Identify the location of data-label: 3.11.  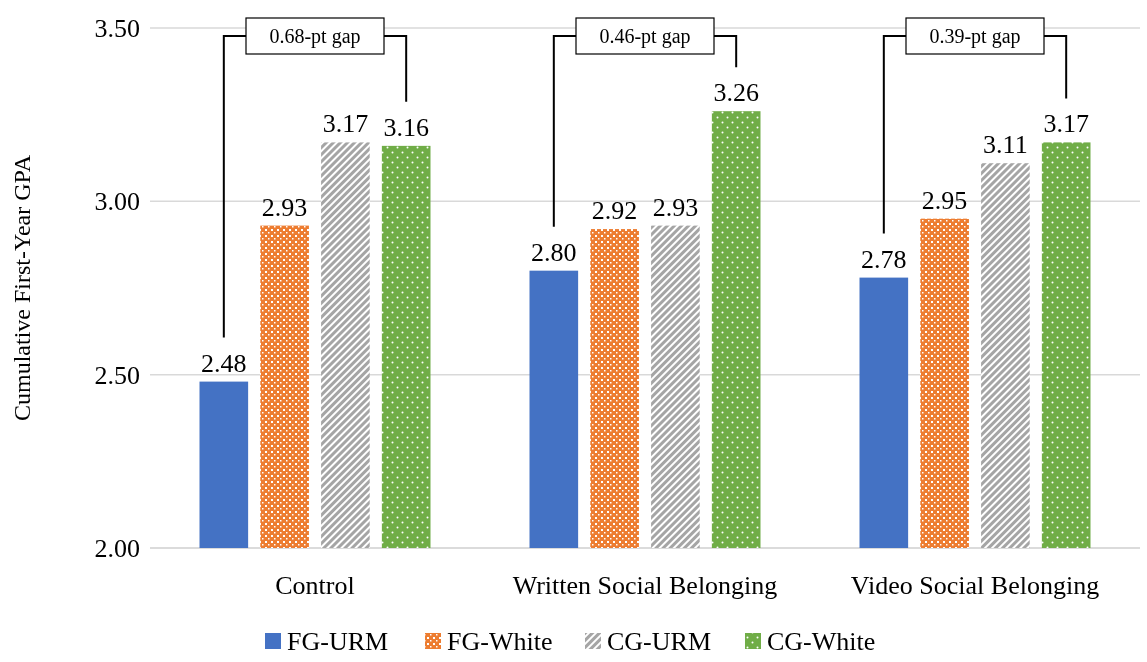
(1005, 145).